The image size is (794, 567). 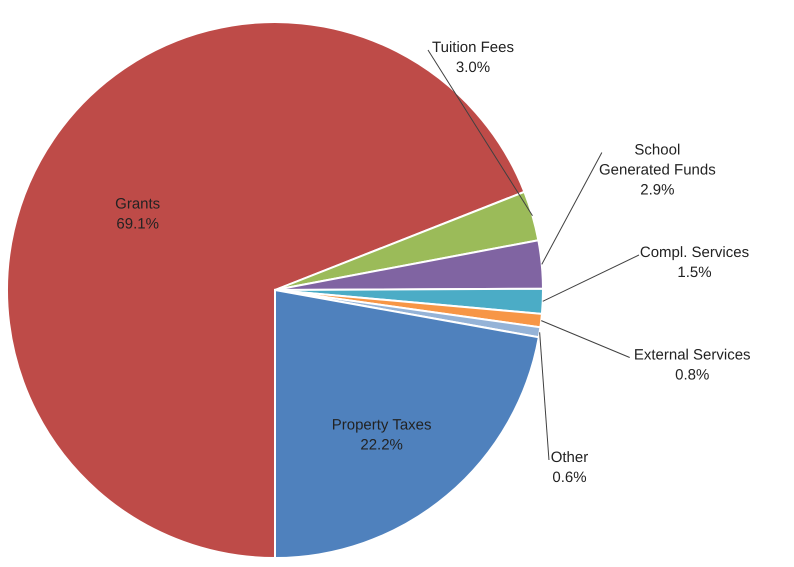 What do you see at coordinates (569, 457) in the screenshot?
I see `slice-label: Other` at bounding box center [569, 457].